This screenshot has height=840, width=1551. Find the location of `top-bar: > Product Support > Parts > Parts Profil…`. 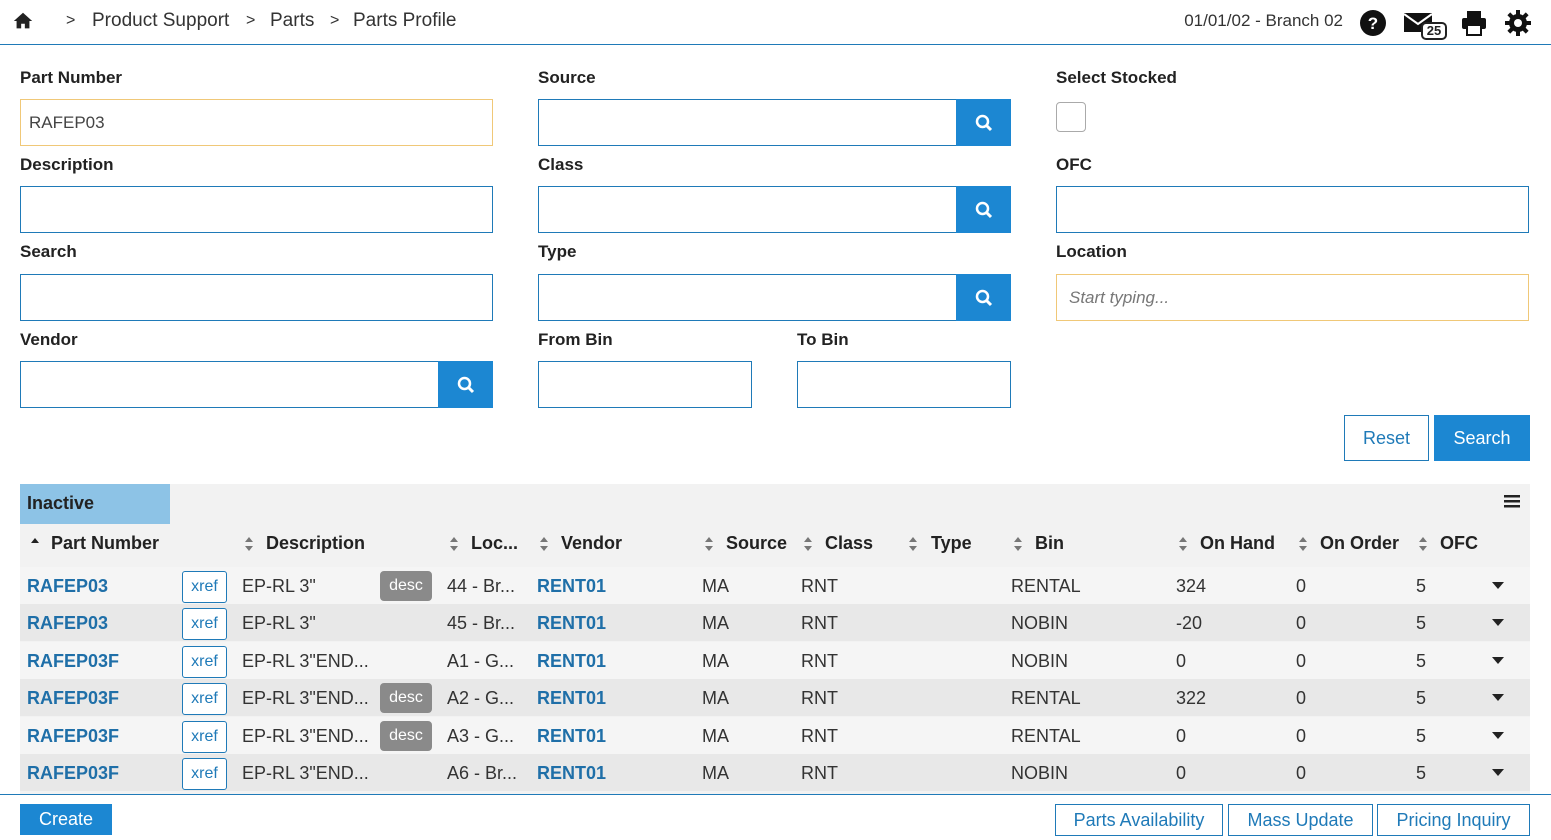

top-bar: > Product Support > Parts > Parts Profil… is located at coordinates (775, 22).